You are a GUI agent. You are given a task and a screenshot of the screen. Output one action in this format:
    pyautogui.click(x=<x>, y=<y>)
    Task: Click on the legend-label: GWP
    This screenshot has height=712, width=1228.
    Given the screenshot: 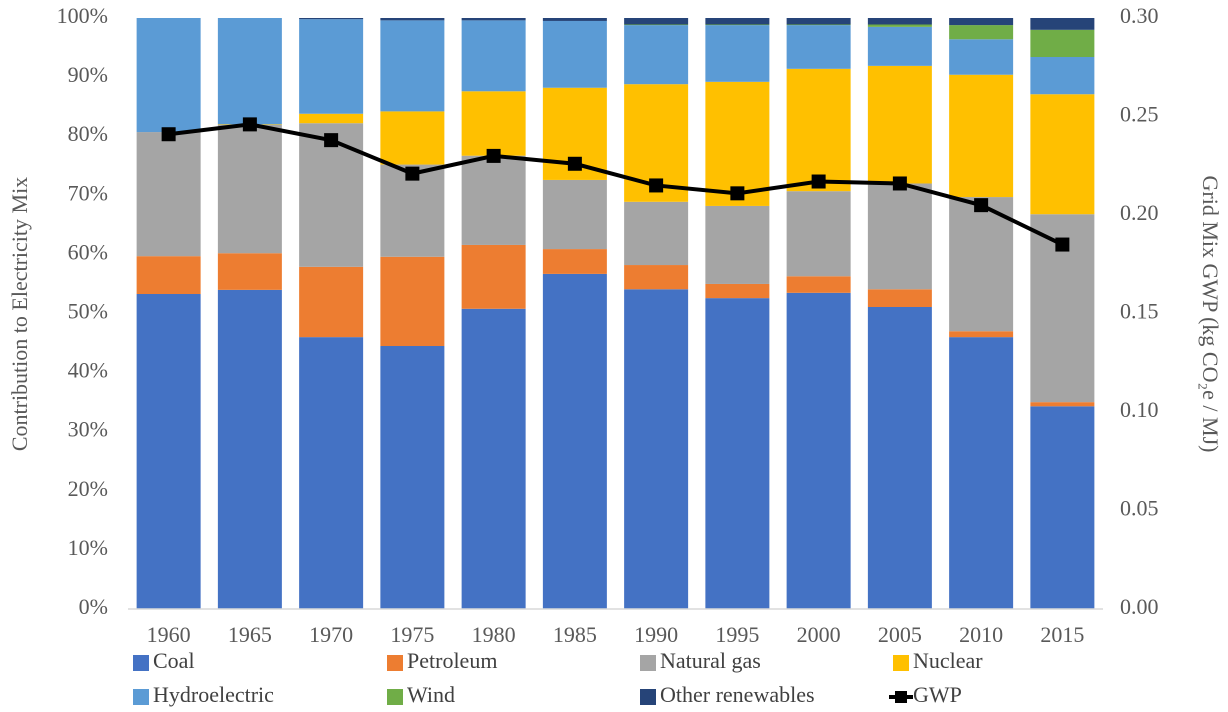 What is the action you would take?
    pyautogui.click(x=937, y=694)
    